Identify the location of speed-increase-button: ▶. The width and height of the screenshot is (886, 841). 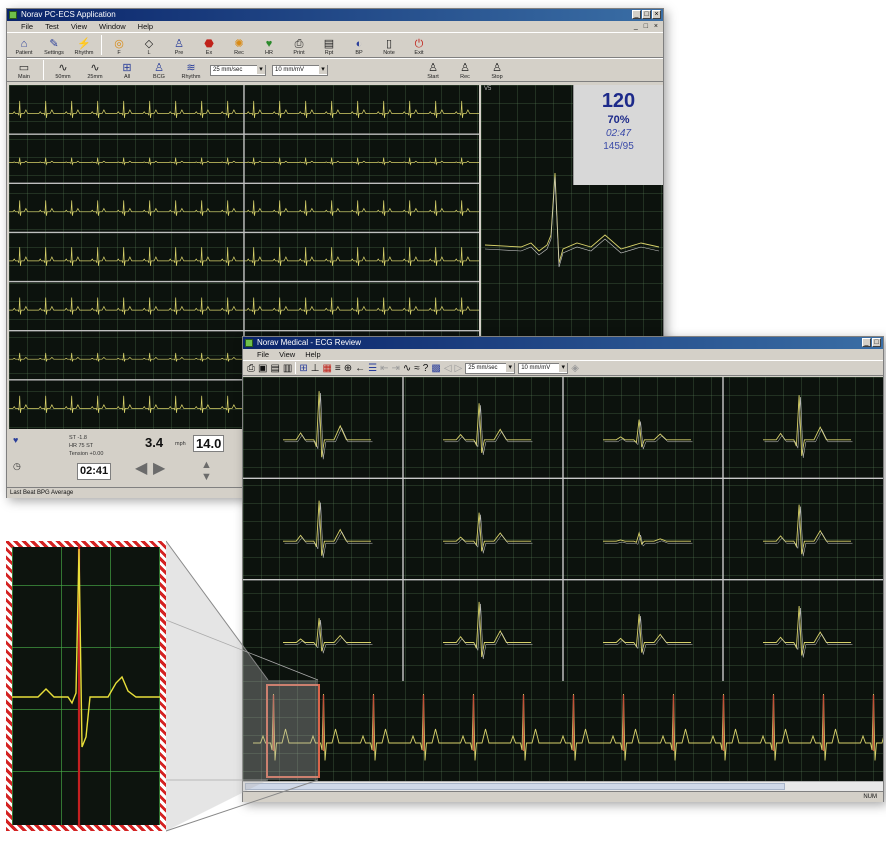
(159, 468).